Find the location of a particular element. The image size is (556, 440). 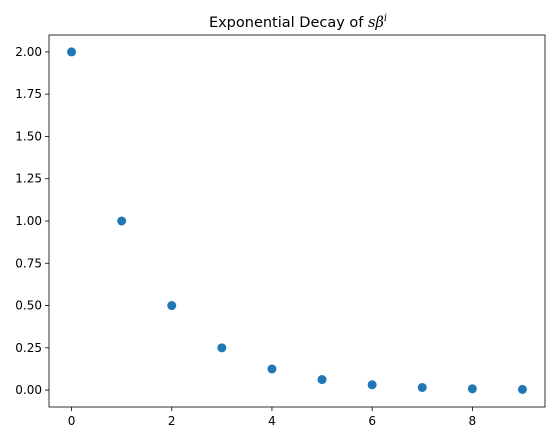

chart-title-math-base: sβ is located at coordinates (376, 23).